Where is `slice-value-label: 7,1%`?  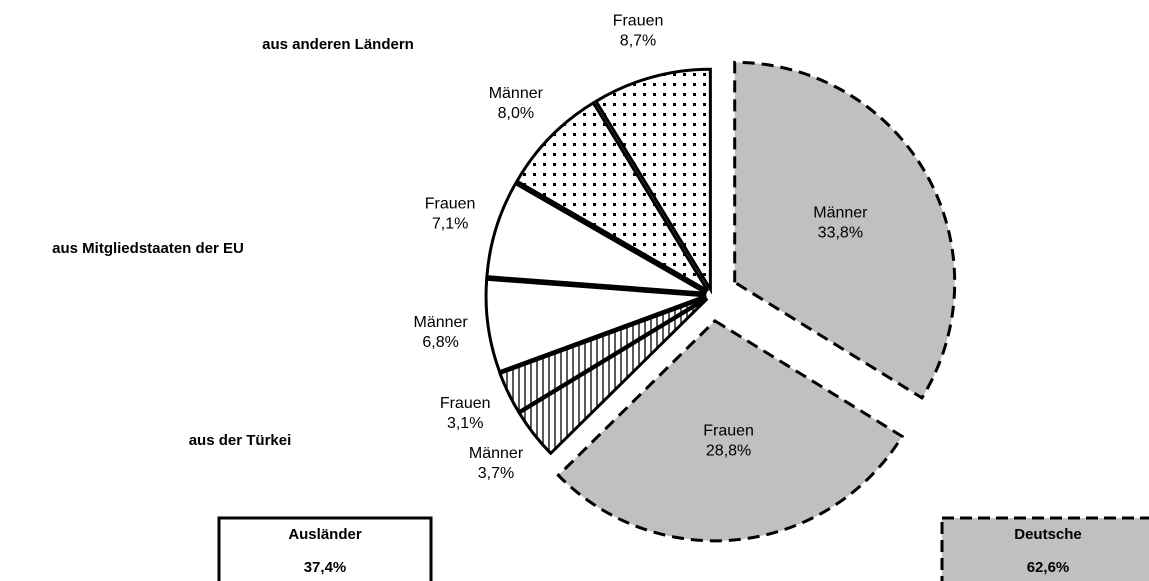 slice-value-label: 7,1% is located at coordinates (450, 224).